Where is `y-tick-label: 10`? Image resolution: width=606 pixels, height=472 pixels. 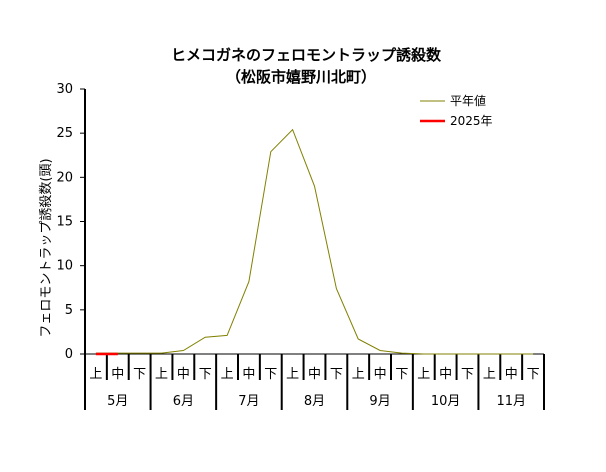
y-tick-label: 10 is located at coordinates (64, 266).